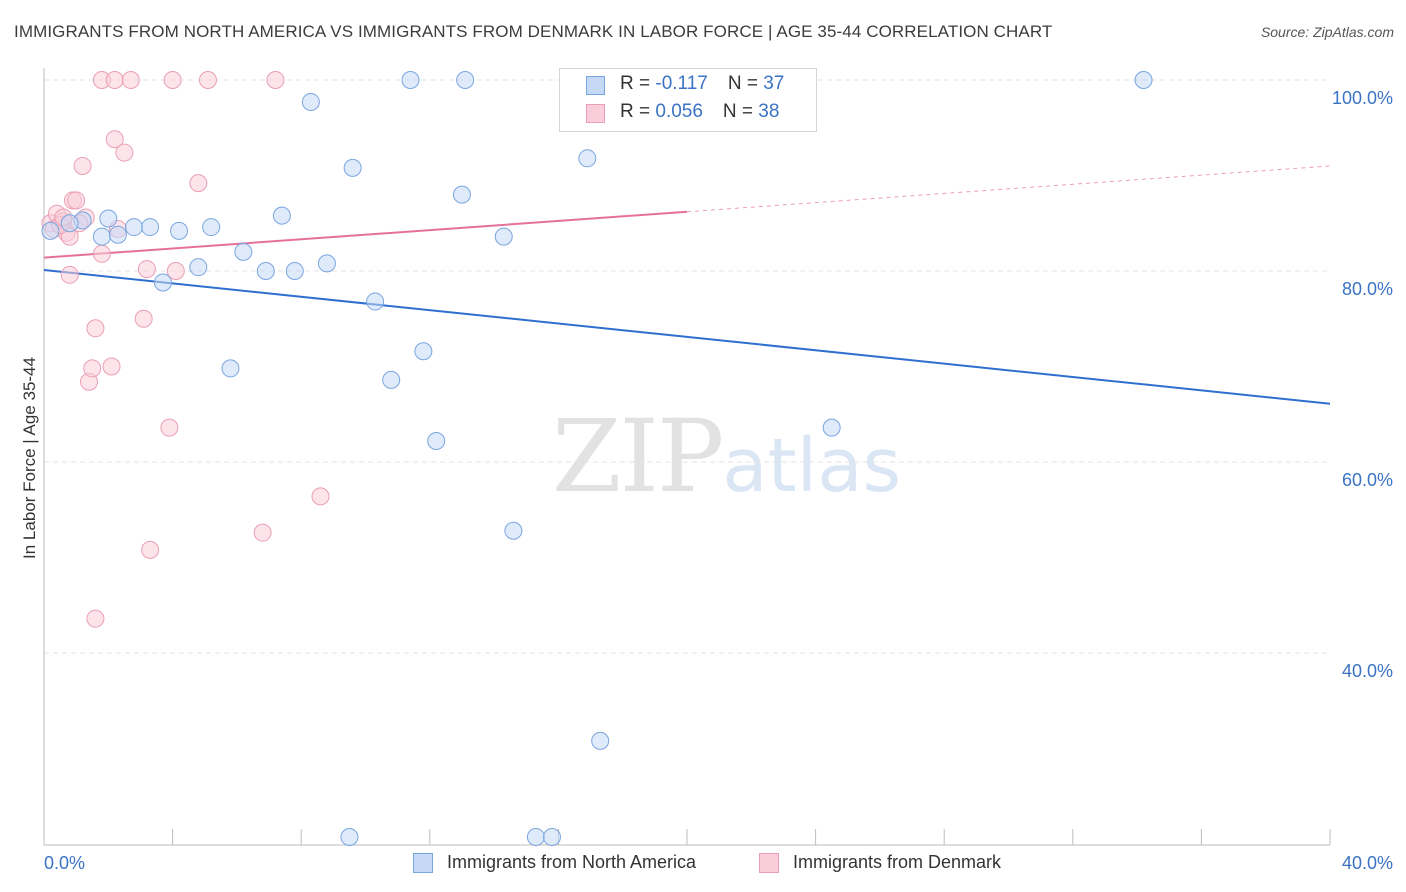  I want to click on legend-n-value: 38, so click(769, 111).